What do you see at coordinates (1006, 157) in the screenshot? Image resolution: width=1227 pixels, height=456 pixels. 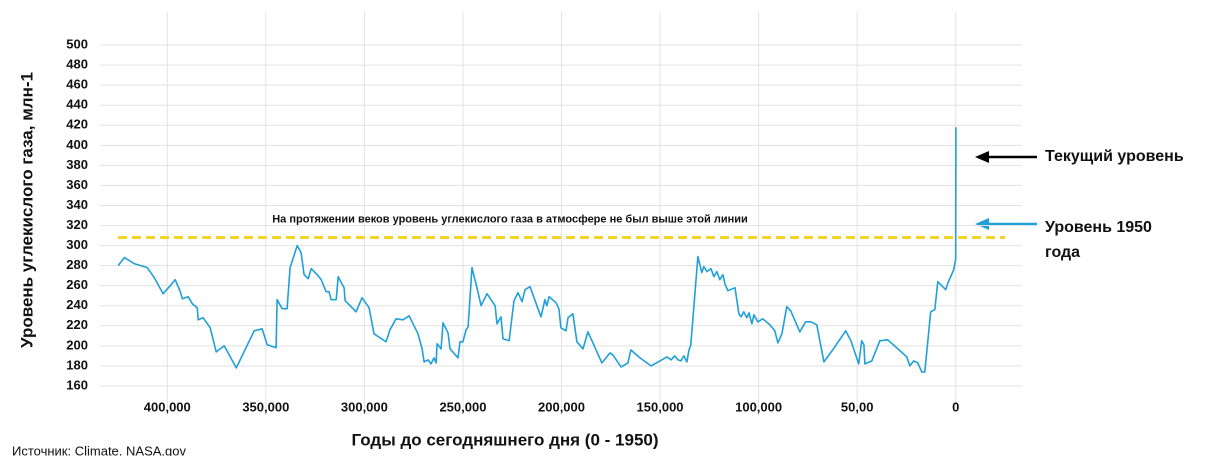 I see `arrow-current` at bounding box center [1006, 157].